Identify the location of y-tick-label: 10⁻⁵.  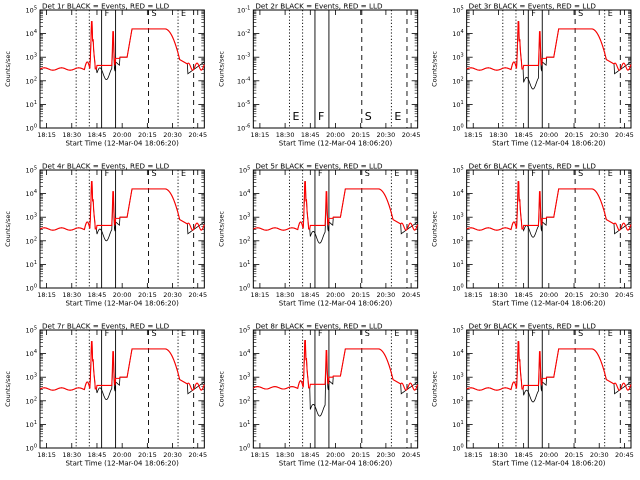
(243, 104).